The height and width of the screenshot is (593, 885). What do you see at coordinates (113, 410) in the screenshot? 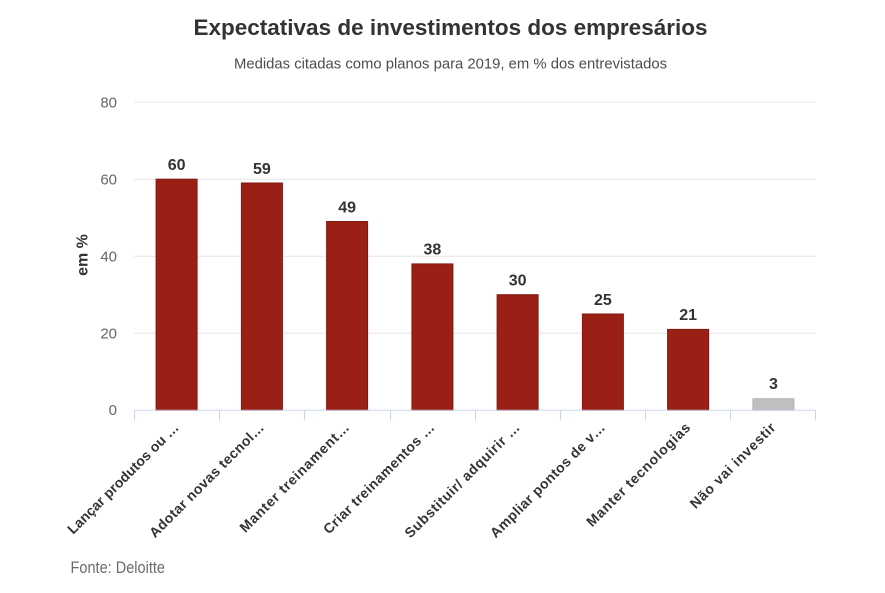
I see `svg-text: 0` at bounding box center [113, 410].